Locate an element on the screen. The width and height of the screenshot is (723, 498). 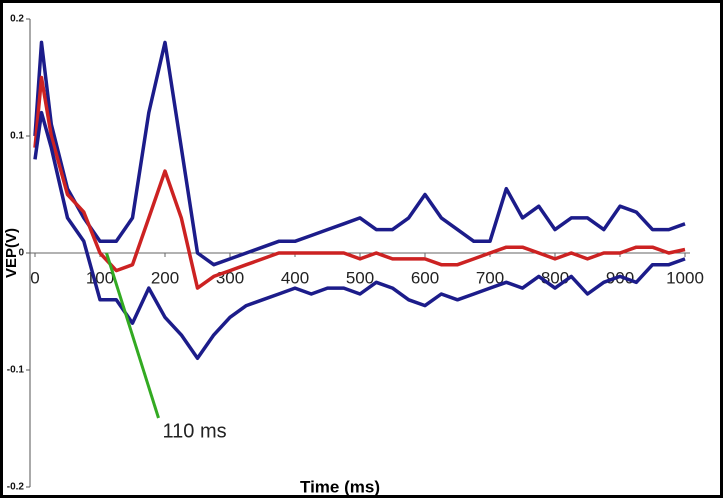
x-tick-label: 200 is located at coordinates (165, 277).